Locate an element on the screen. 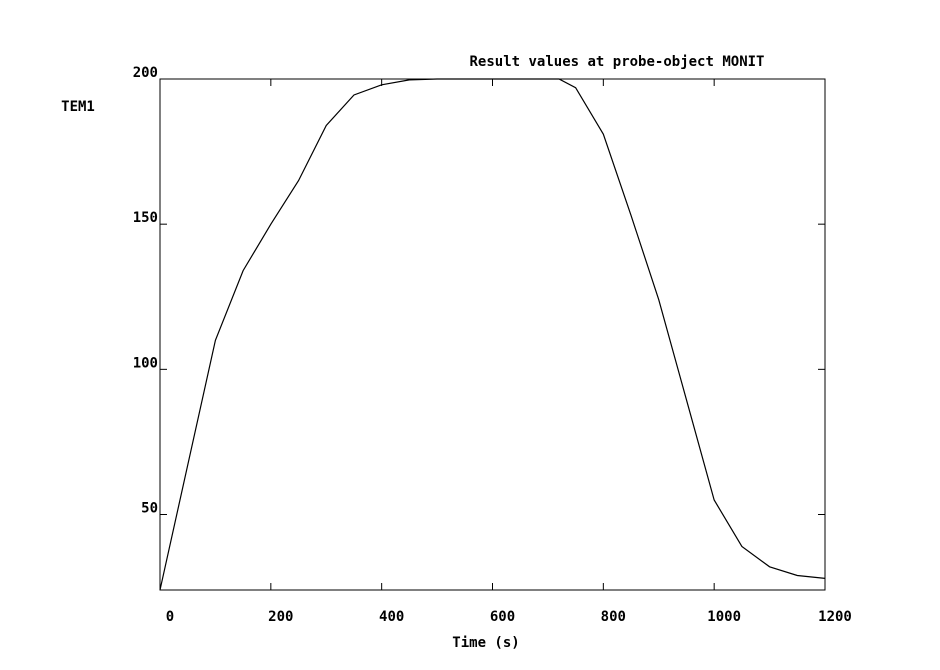 This screenshot has width=940, height=670. y-axis-label: TEM1 is located at coordinates (78, 107).